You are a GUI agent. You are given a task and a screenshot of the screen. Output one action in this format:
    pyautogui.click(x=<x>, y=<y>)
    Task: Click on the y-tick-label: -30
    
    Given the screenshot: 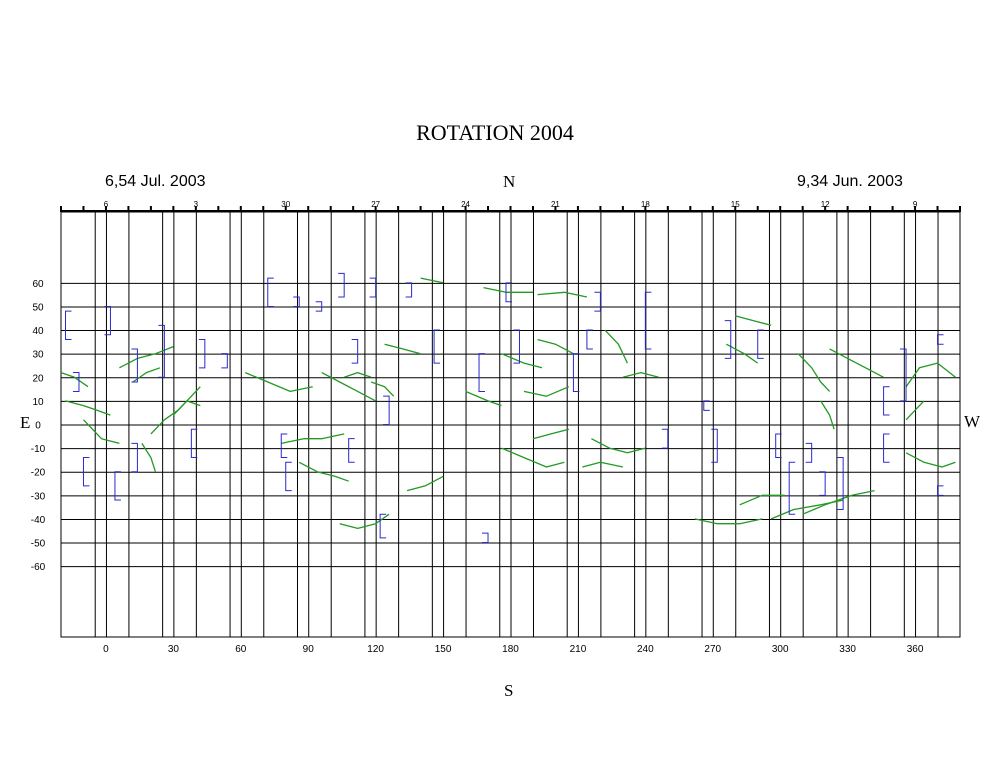 What is the action you would take?
    pyautogui.click(x=38, y=496)
    